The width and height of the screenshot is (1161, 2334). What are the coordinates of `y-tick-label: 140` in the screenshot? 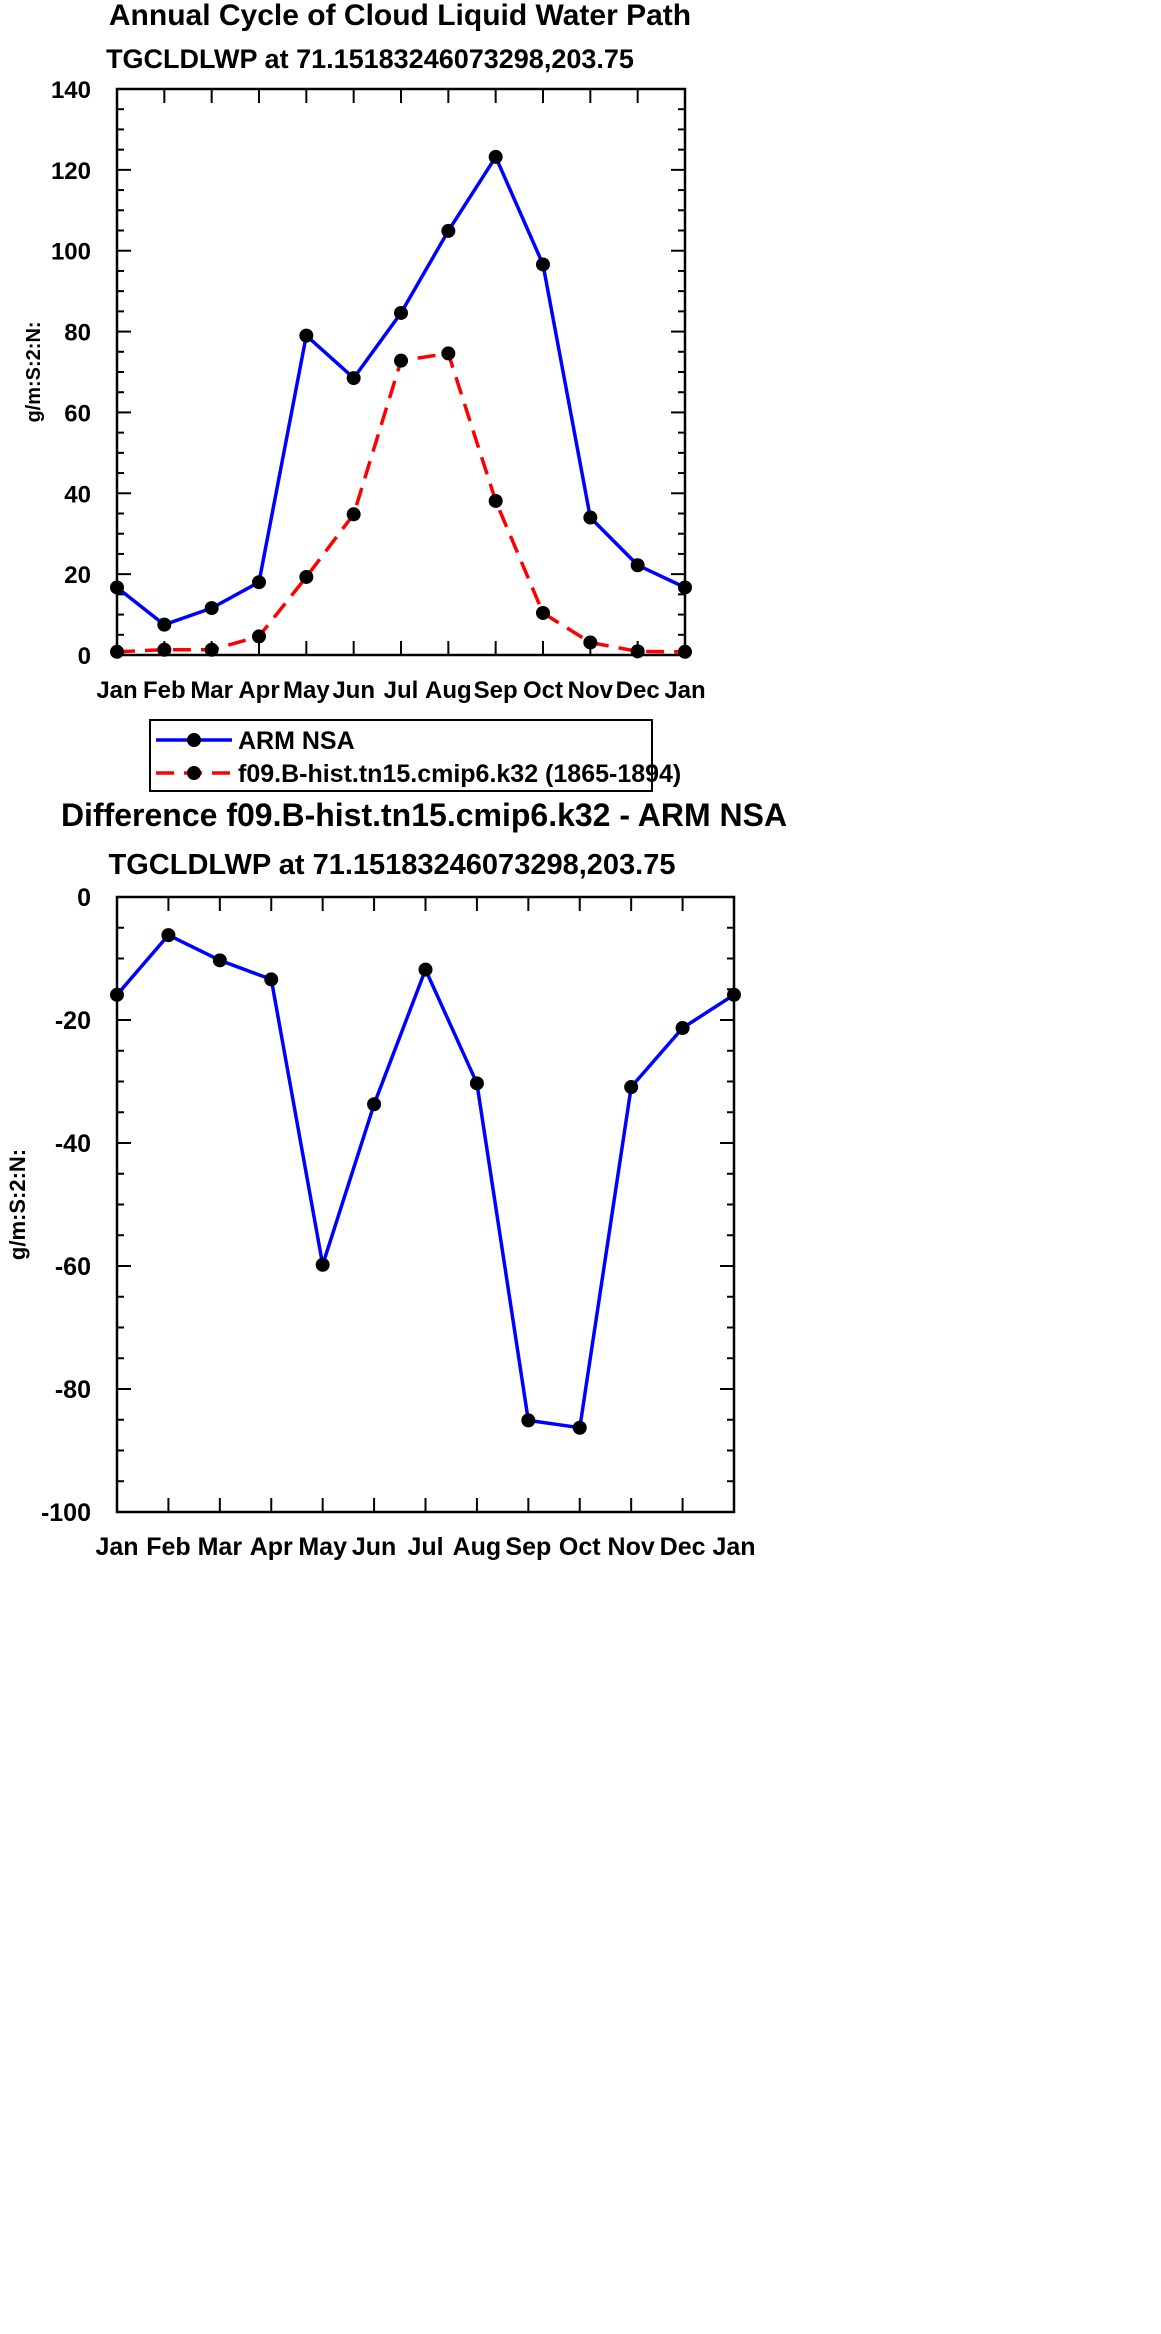 It's located at (71, 90).